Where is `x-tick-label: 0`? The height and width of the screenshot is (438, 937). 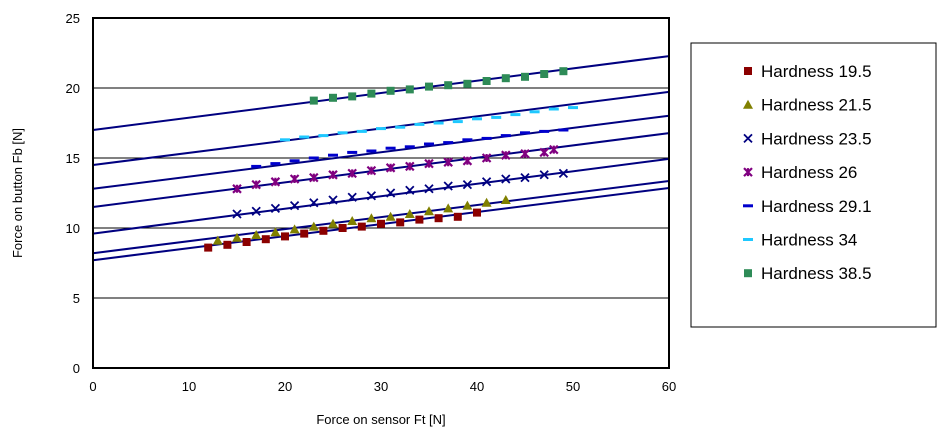 x-tick-label: 0 is located at coordinates (92, 386).